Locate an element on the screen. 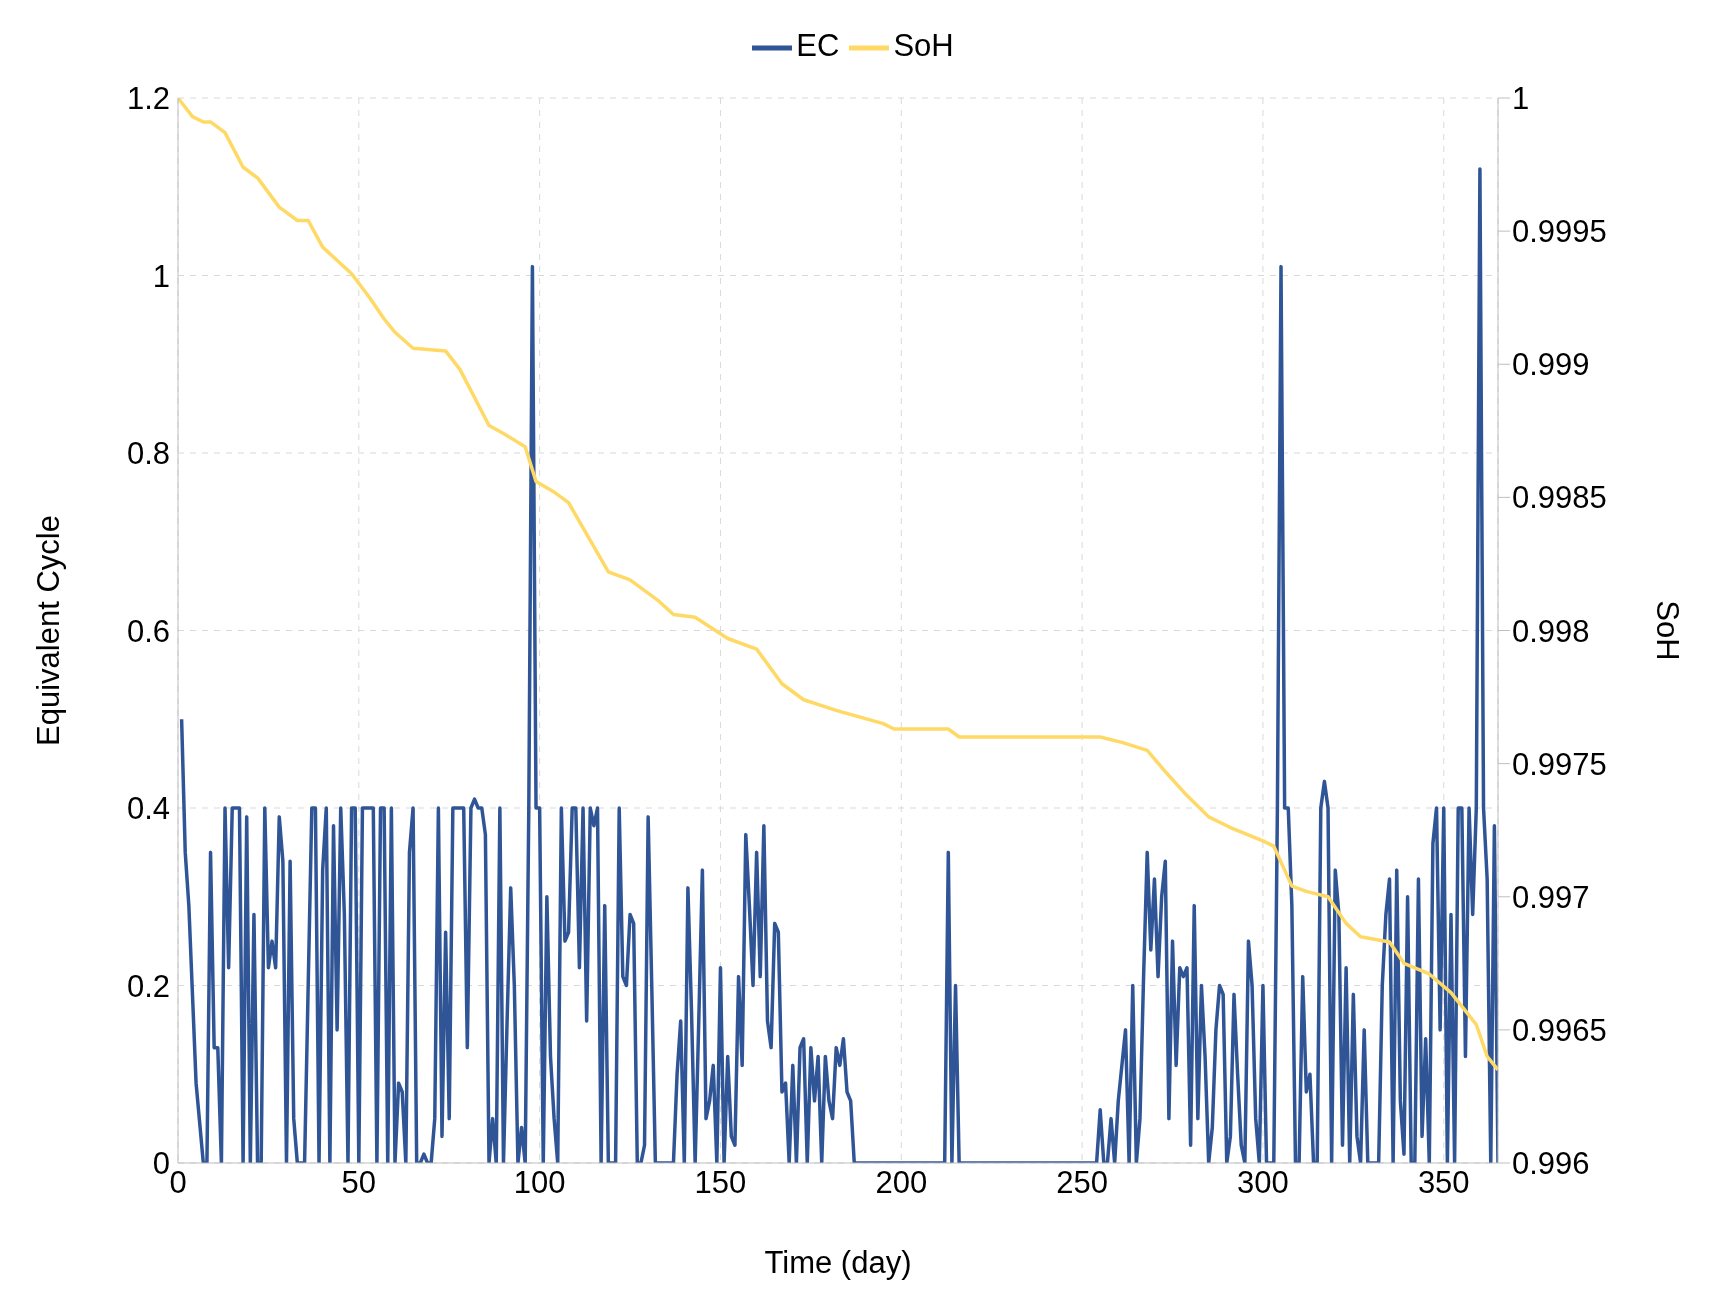 This screenshot has height=1306, width=1711. y-axis-title: Equivalent Cycle is located at coordinates (49, 630).